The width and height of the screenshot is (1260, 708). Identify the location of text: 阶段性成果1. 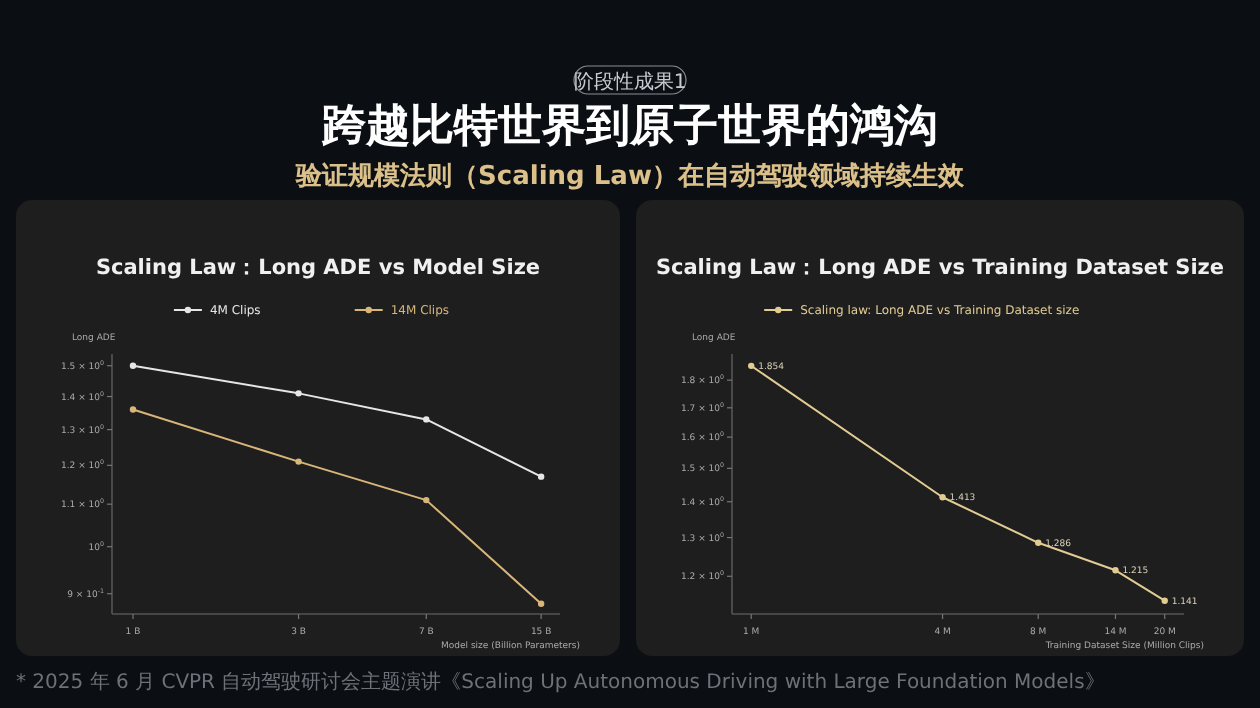
(630, 82).